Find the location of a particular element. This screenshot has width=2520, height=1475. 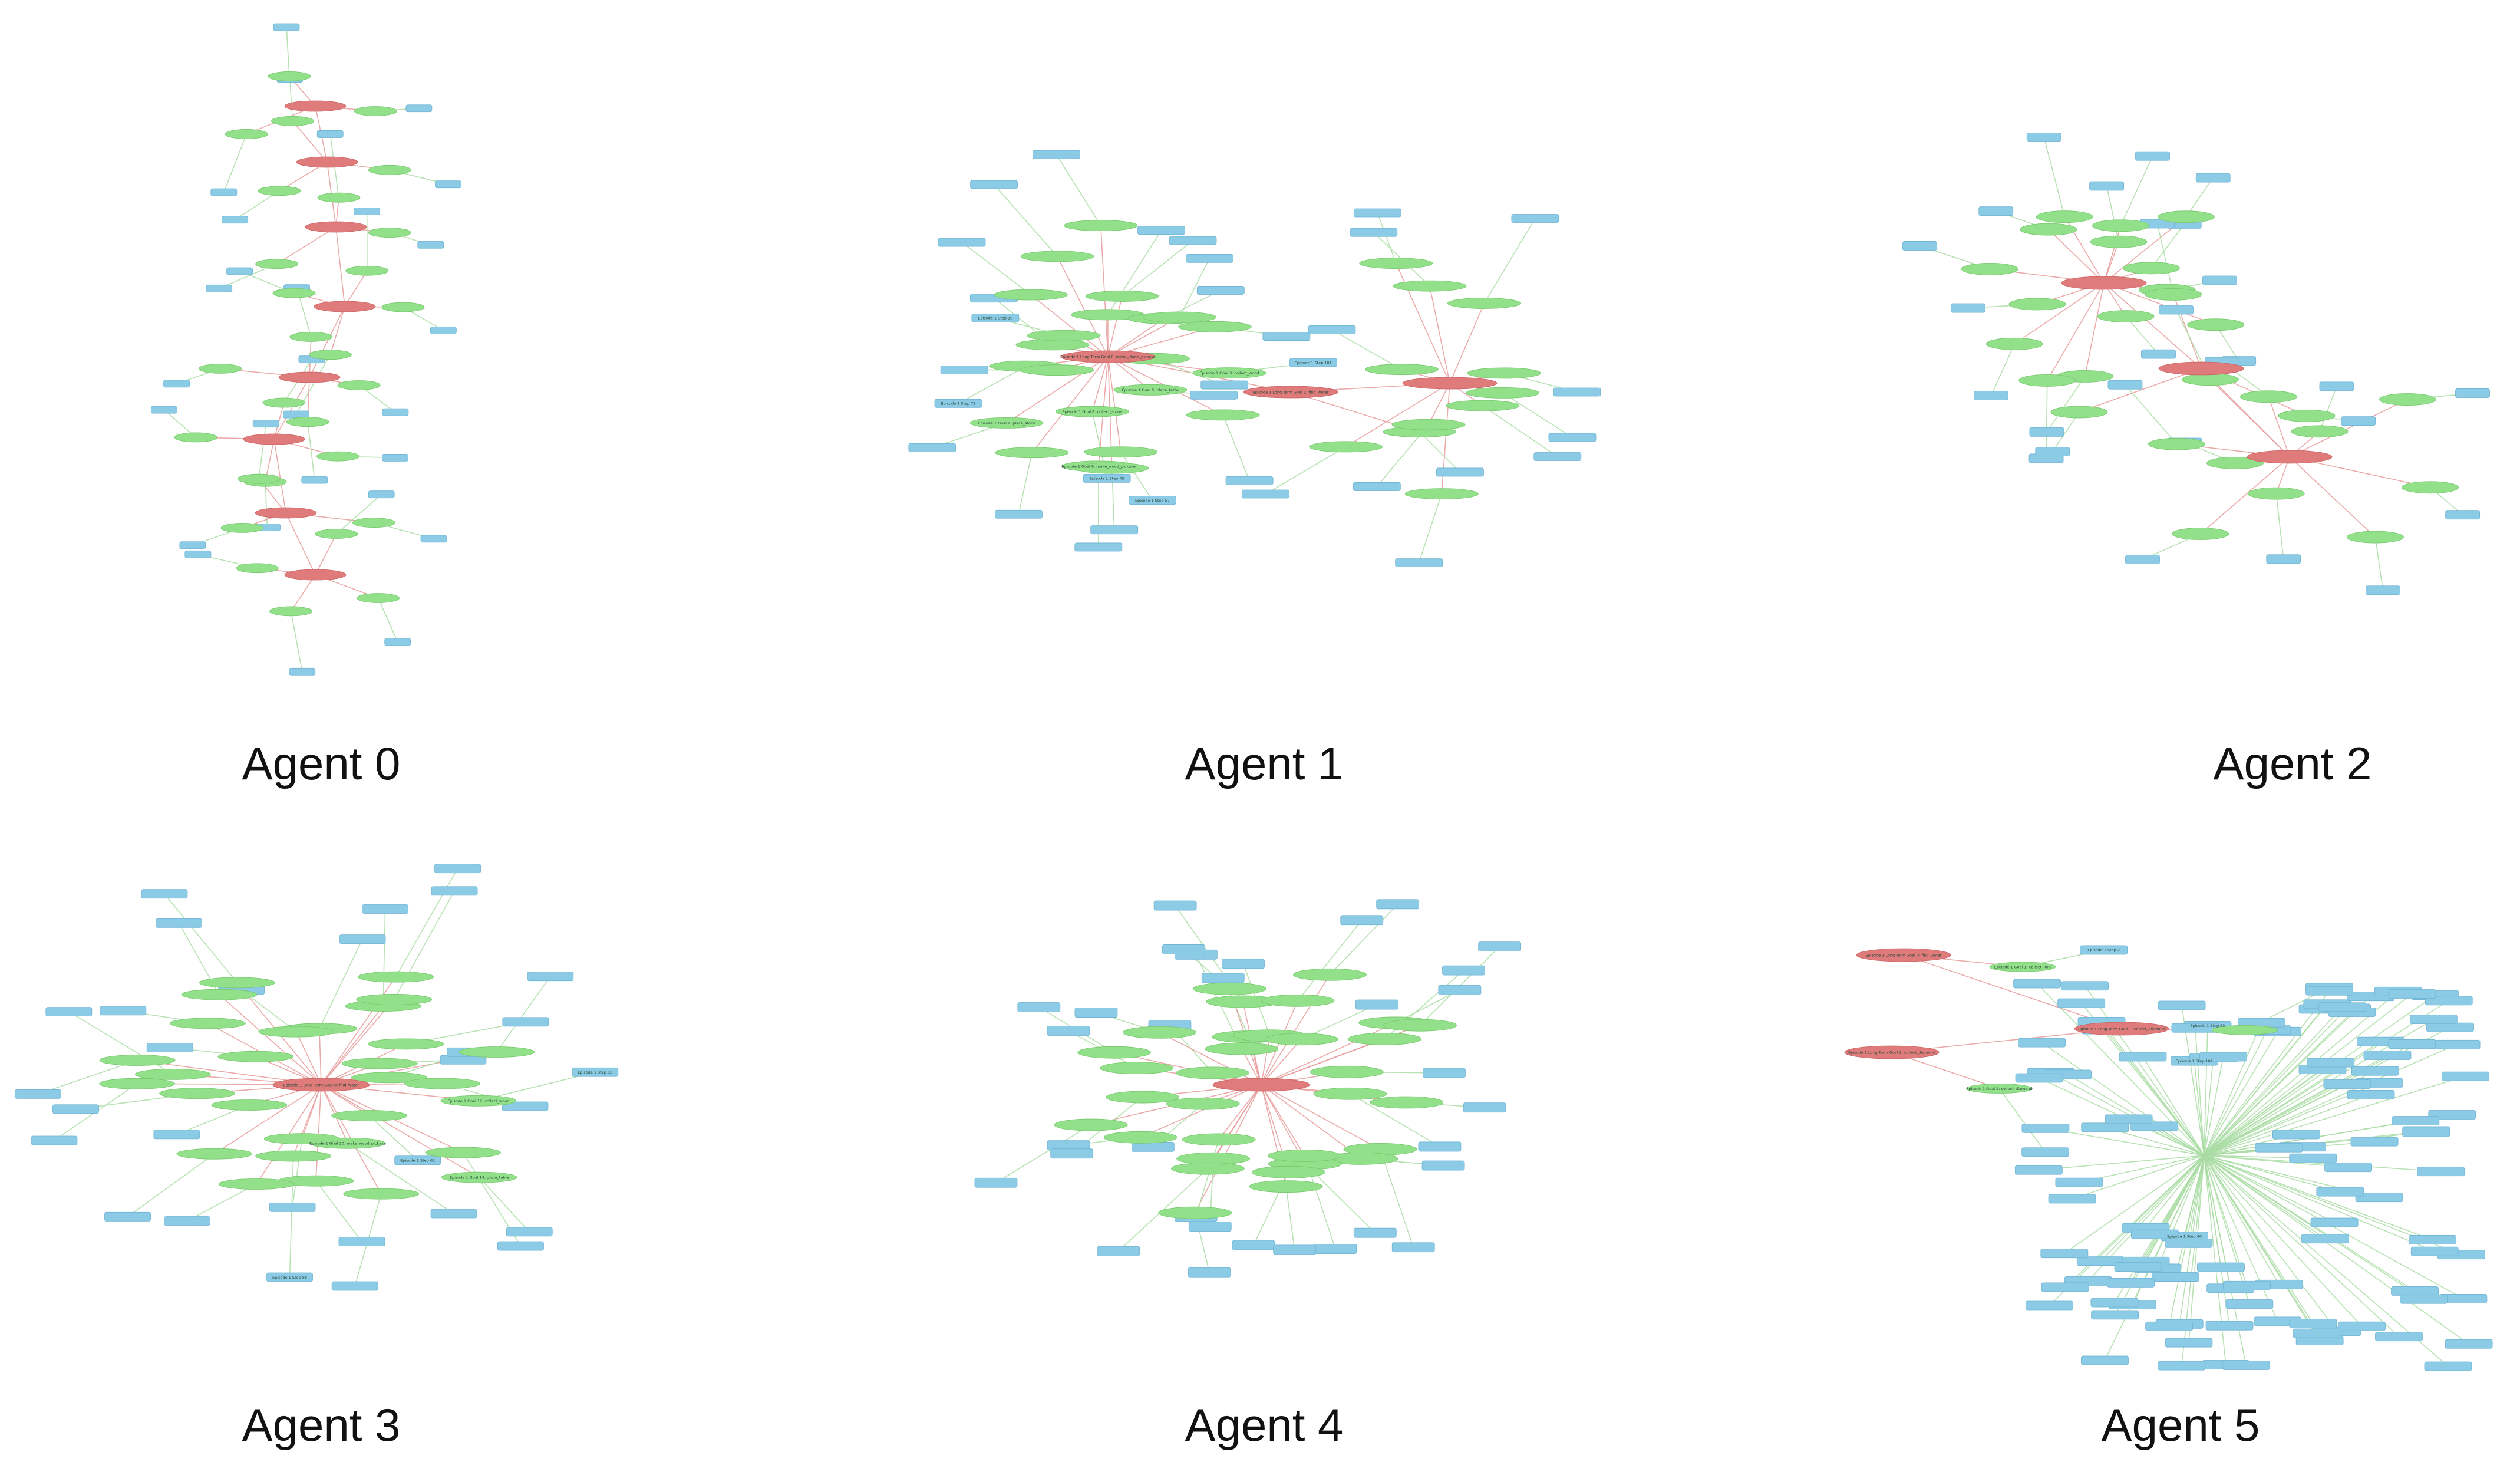

step-label: Episode 1 Step 88 is located at coordinates (289, 1277).